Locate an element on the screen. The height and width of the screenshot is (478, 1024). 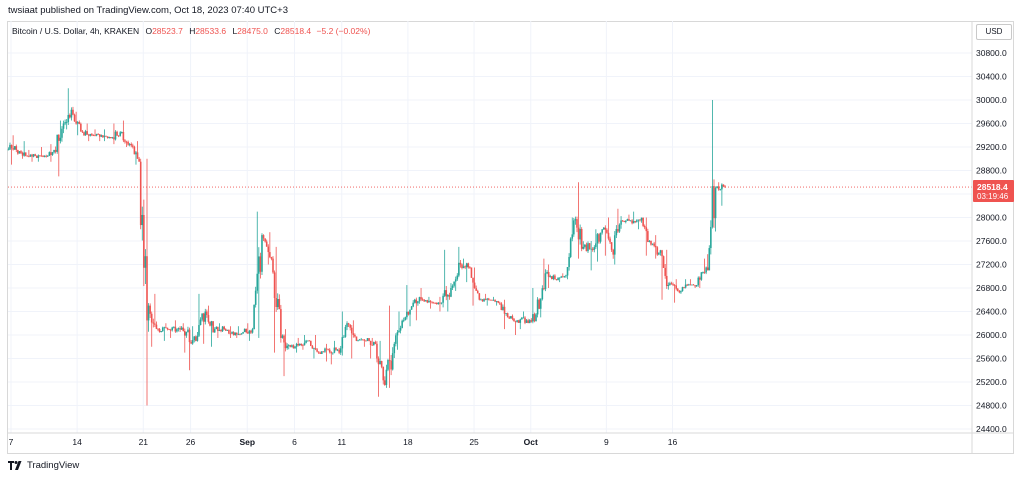
time-tick-label: 18 is located at coordinates (408, 442).